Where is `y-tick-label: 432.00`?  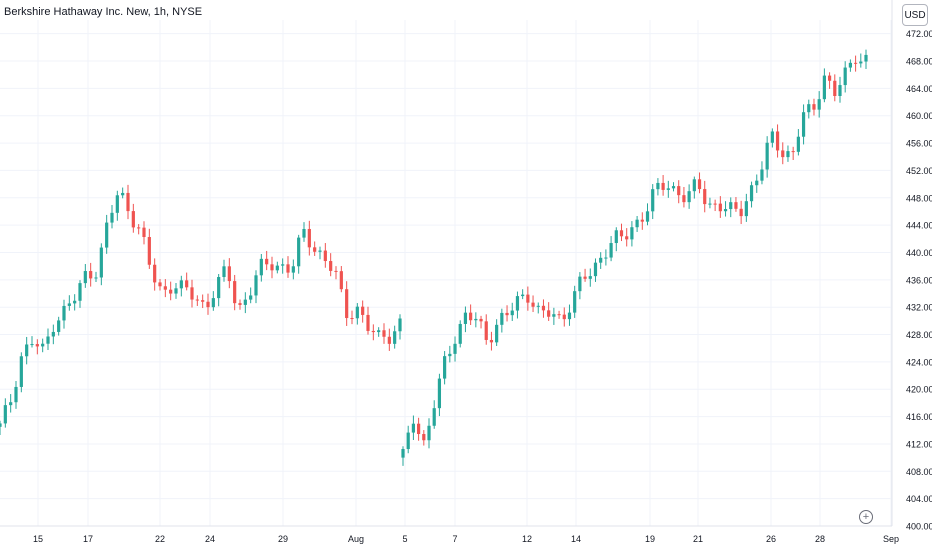 y-tick-label: 432.00 is located at coordinates (919, 308).